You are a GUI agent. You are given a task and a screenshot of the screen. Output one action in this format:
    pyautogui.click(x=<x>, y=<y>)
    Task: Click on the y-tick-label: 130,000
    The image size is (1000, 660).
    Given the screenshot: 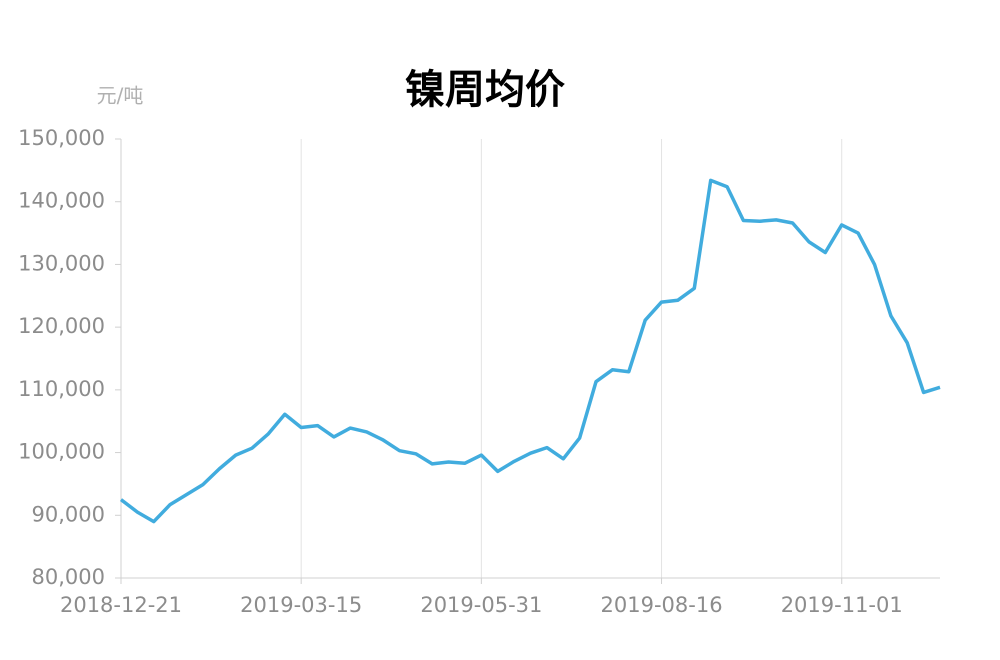 What is the action you would take?
    pyautogui.click(x=61, y=263)
    